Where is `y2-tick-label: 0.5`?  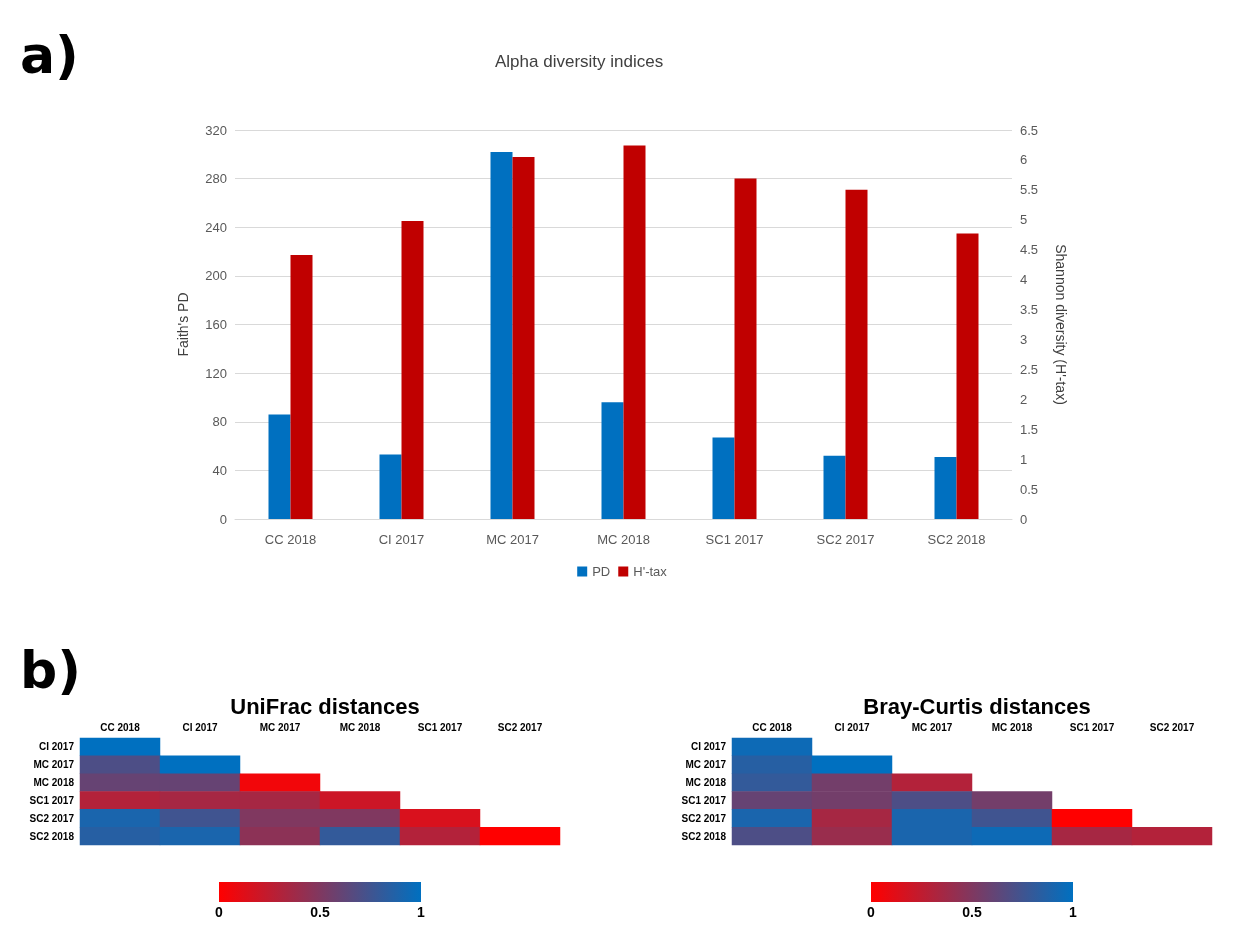
y2-tick-label: 0.5 is located at coordinates (1029, 489).